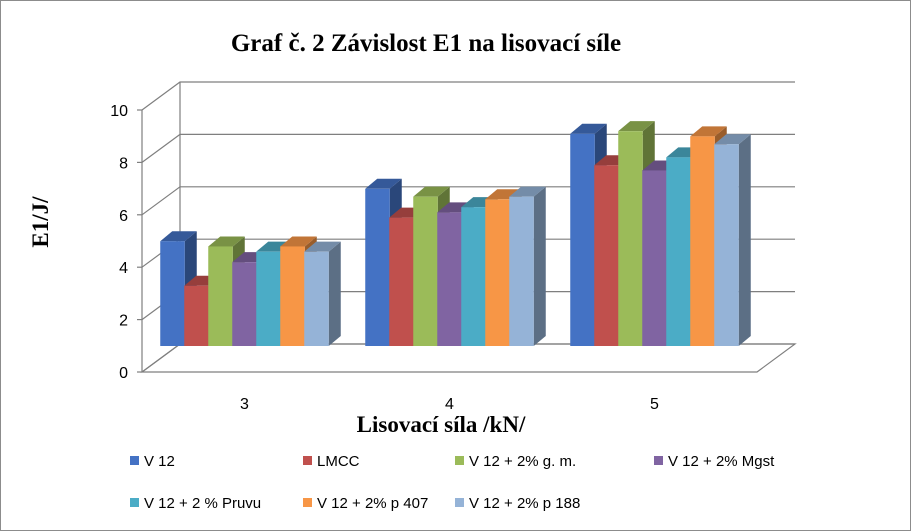 This screenshot has width=911, height=531. Describe the element at coordinates (244, 404) in the screenshot. I see `x-tick-label: 3` at that location.